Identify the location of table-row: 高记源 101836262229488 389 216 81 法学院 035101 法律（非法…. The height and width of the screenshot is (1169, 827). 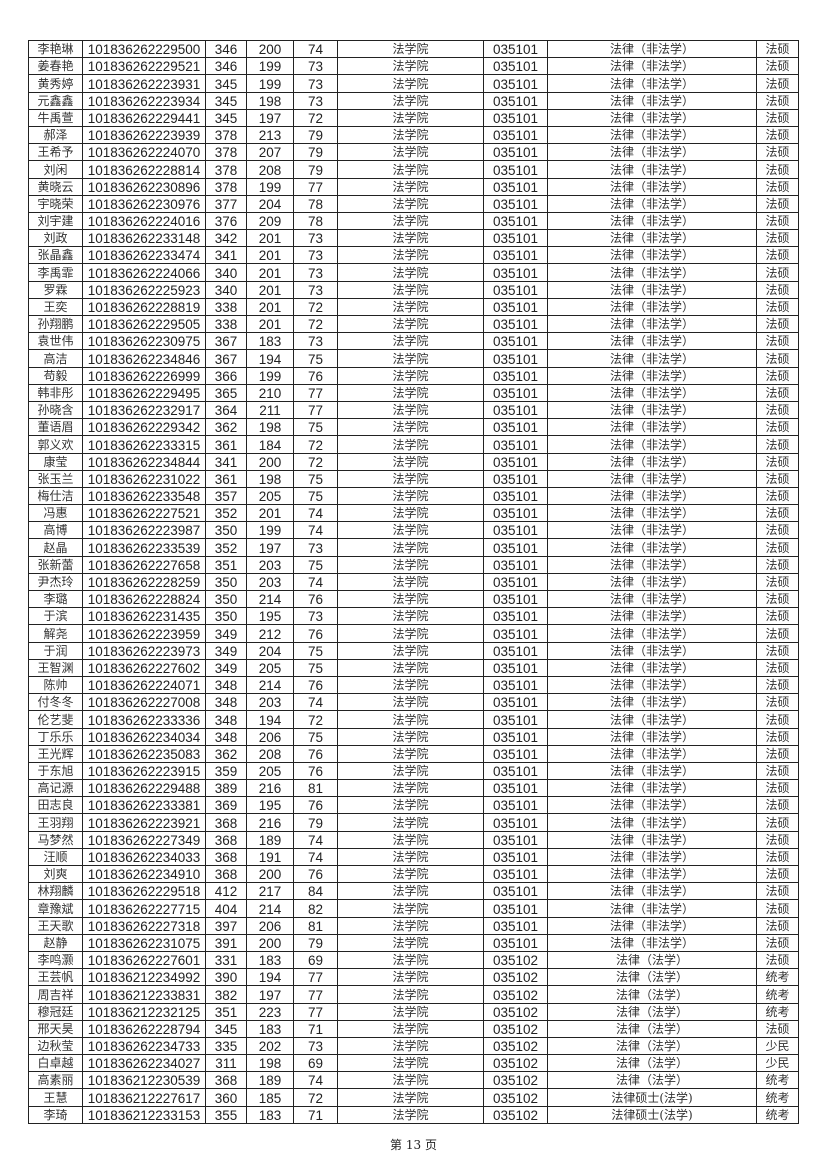
(413, 788).